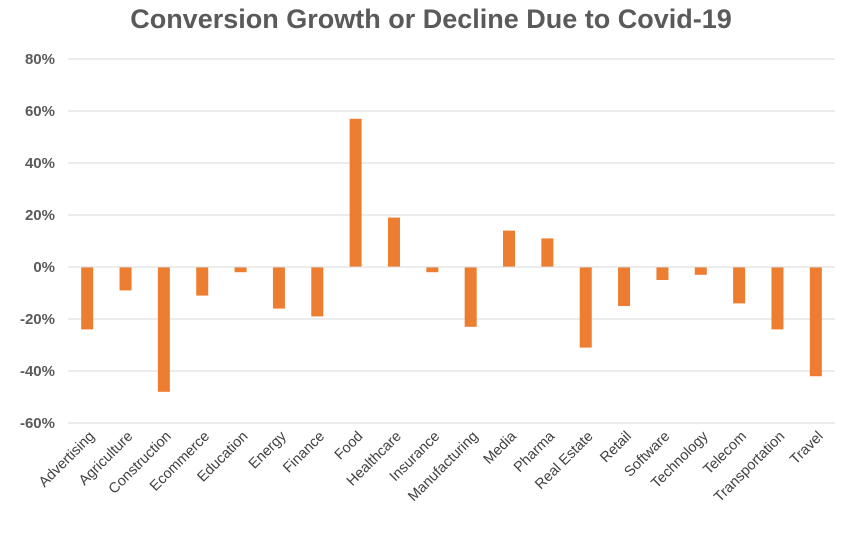  I want to click on bar-technology, so click(700, 271).